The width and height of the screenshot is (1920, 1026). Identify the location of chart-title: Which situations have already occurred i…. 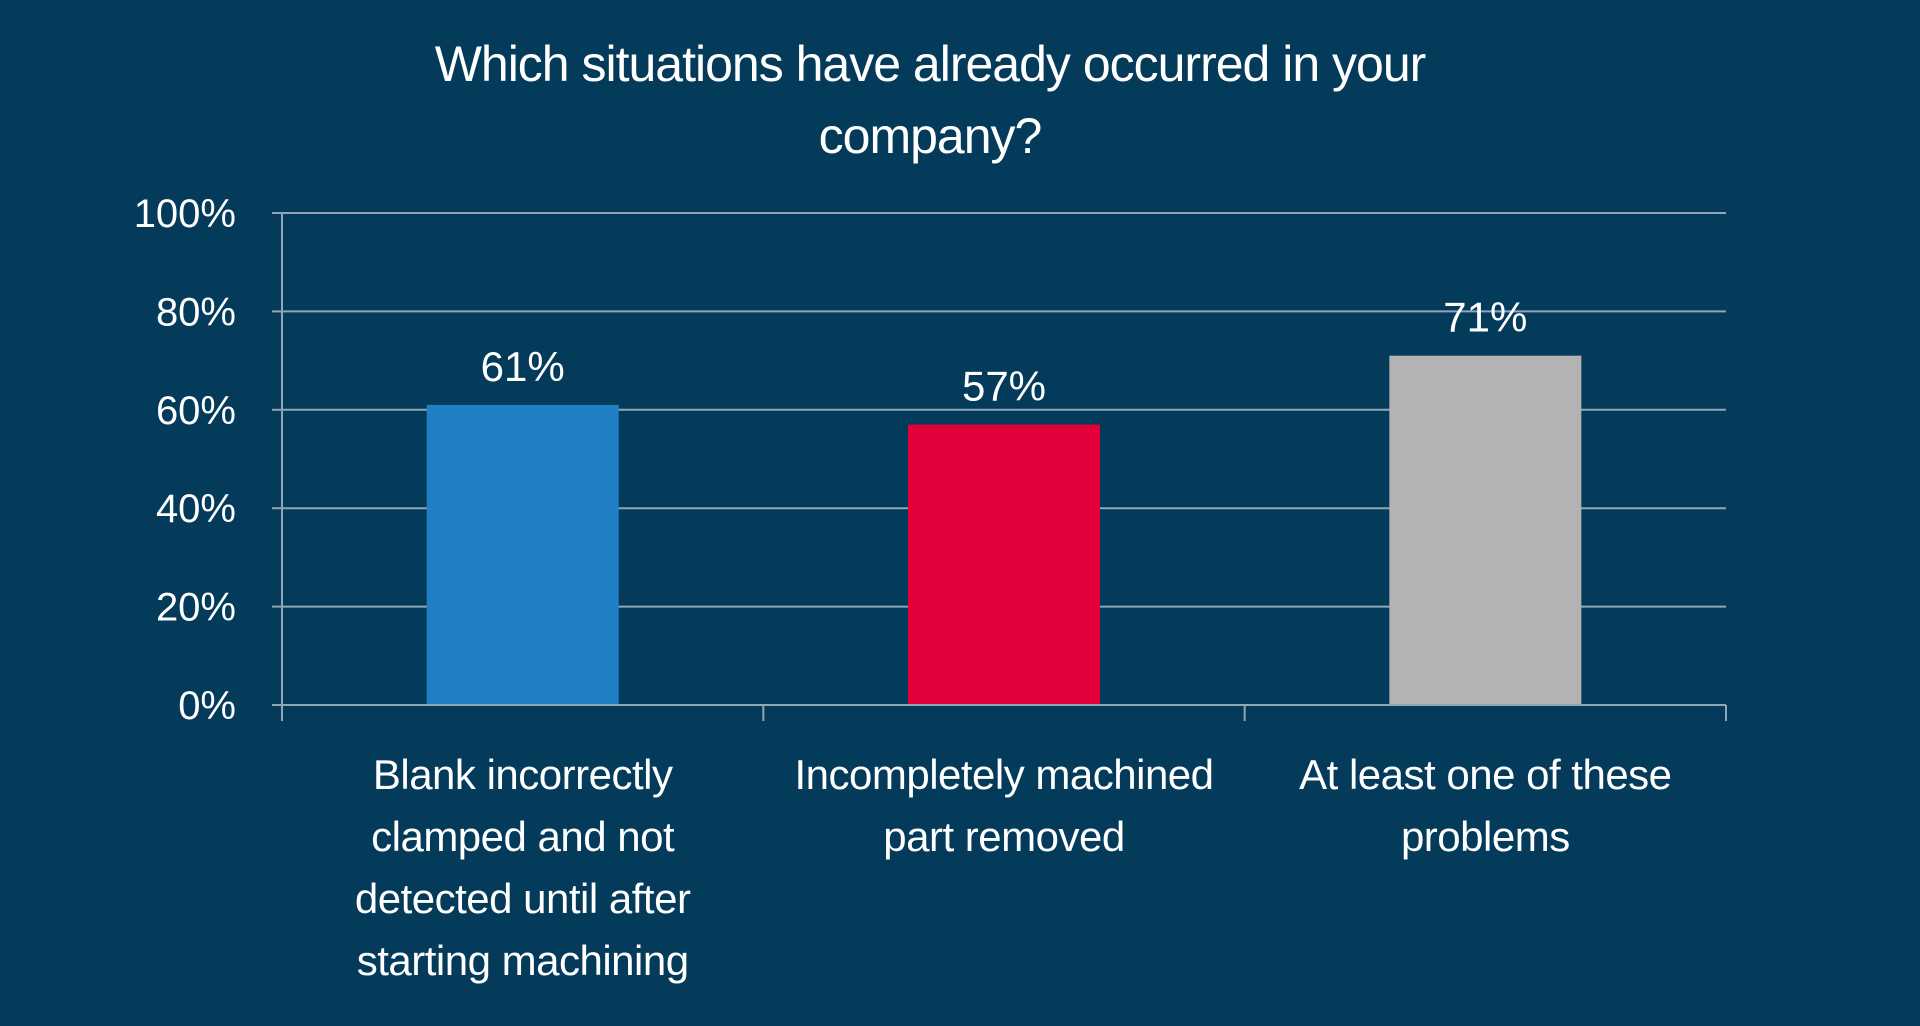
(930, 100).